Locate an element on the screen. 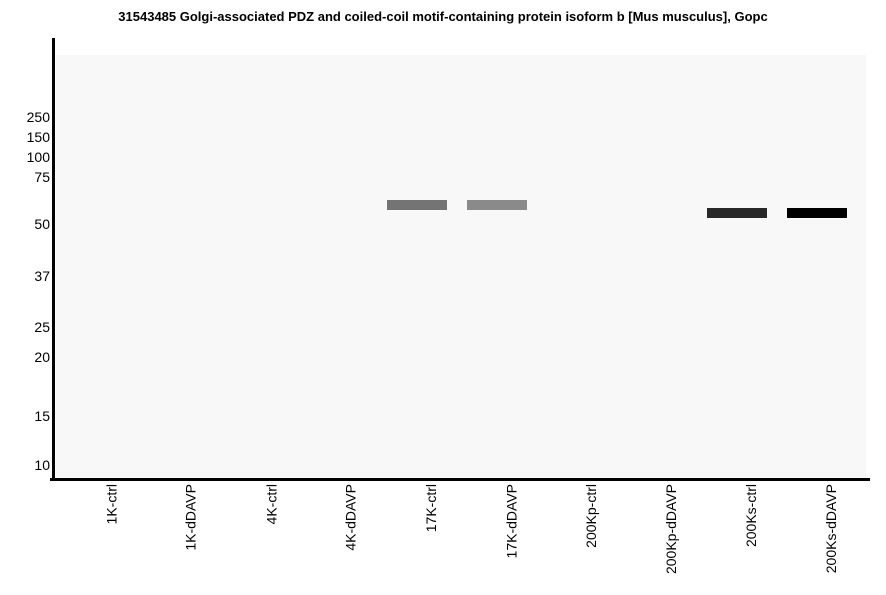  mw-tick-label: 20 is located at coordinates (42, 357).